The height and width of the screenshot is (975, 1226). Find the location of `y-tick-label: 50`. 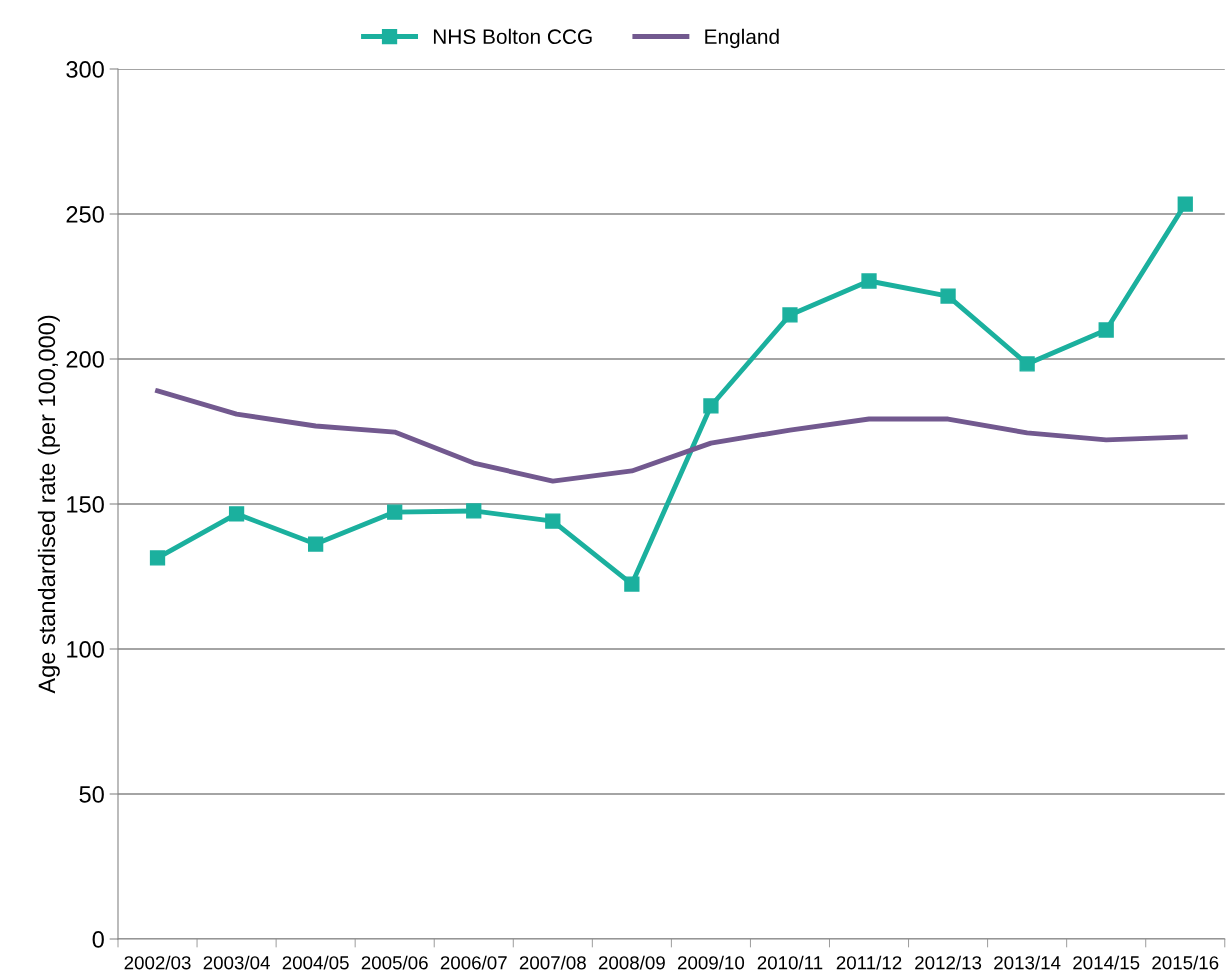

y-tick-label: 50 is located at coordinates (91, 794).